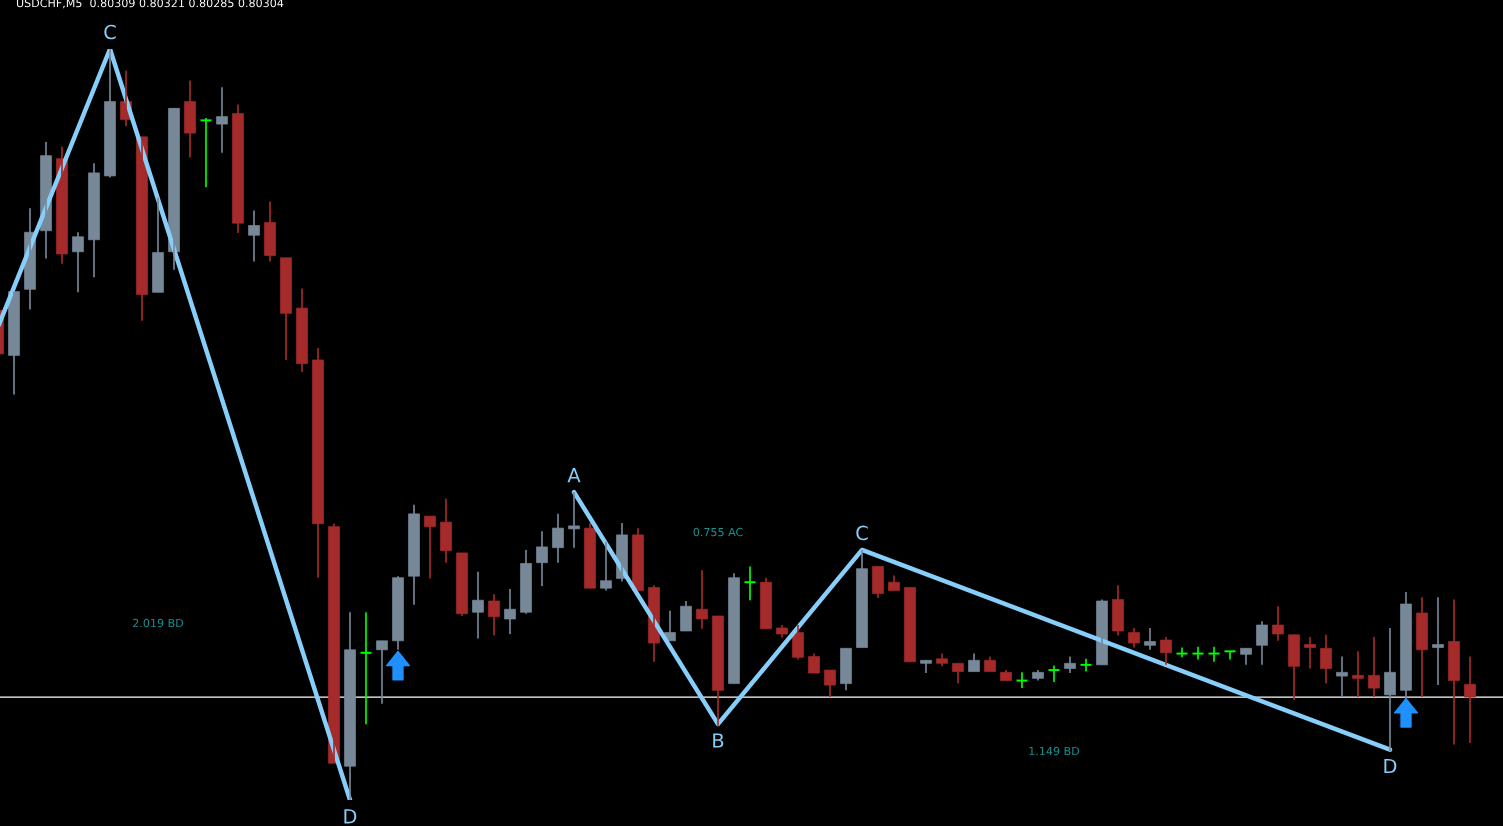 The width and height of the screenshot is (1503, 826). I want to click on annotation: 2.019 BD, so click(158, 623).